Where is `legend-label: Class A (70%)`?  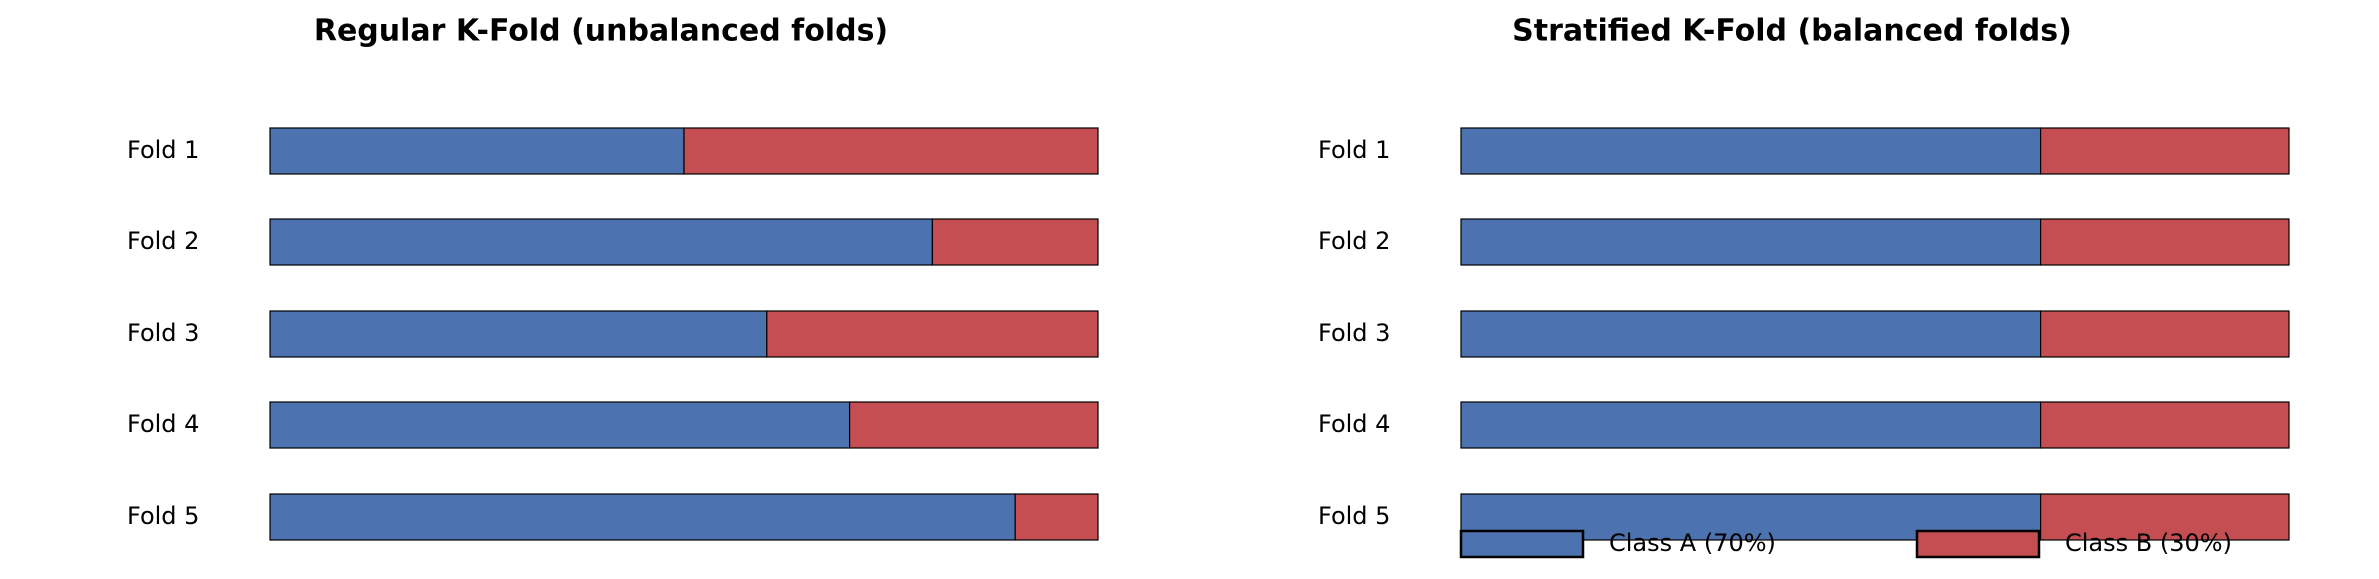 legend-label: Class A (70%) is located at coordinates (1692, 543).